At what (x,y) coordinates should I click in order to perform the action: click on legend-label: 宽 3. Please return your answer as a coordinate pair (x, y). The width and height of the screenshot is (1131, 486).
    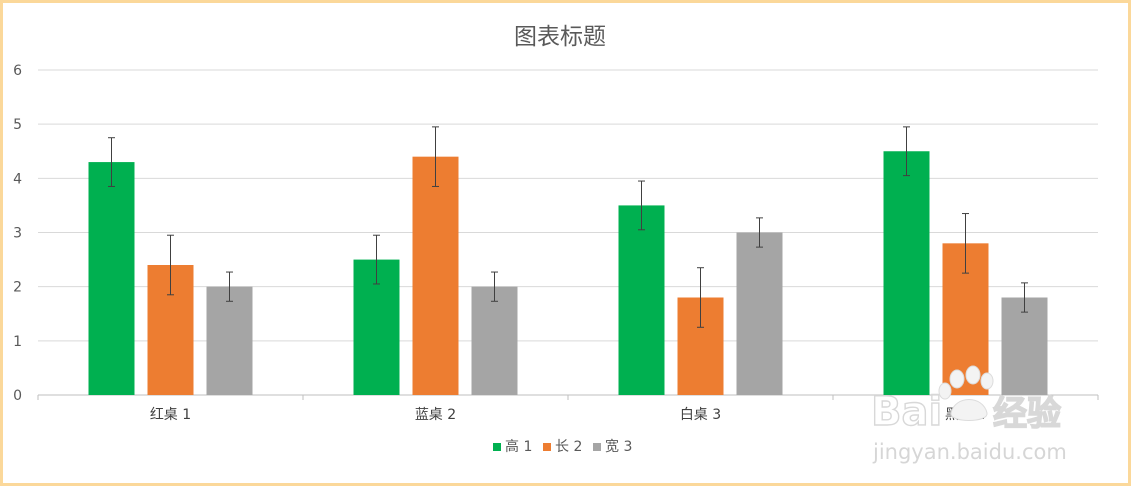
    Looking at the image, I should click on (618, 446).